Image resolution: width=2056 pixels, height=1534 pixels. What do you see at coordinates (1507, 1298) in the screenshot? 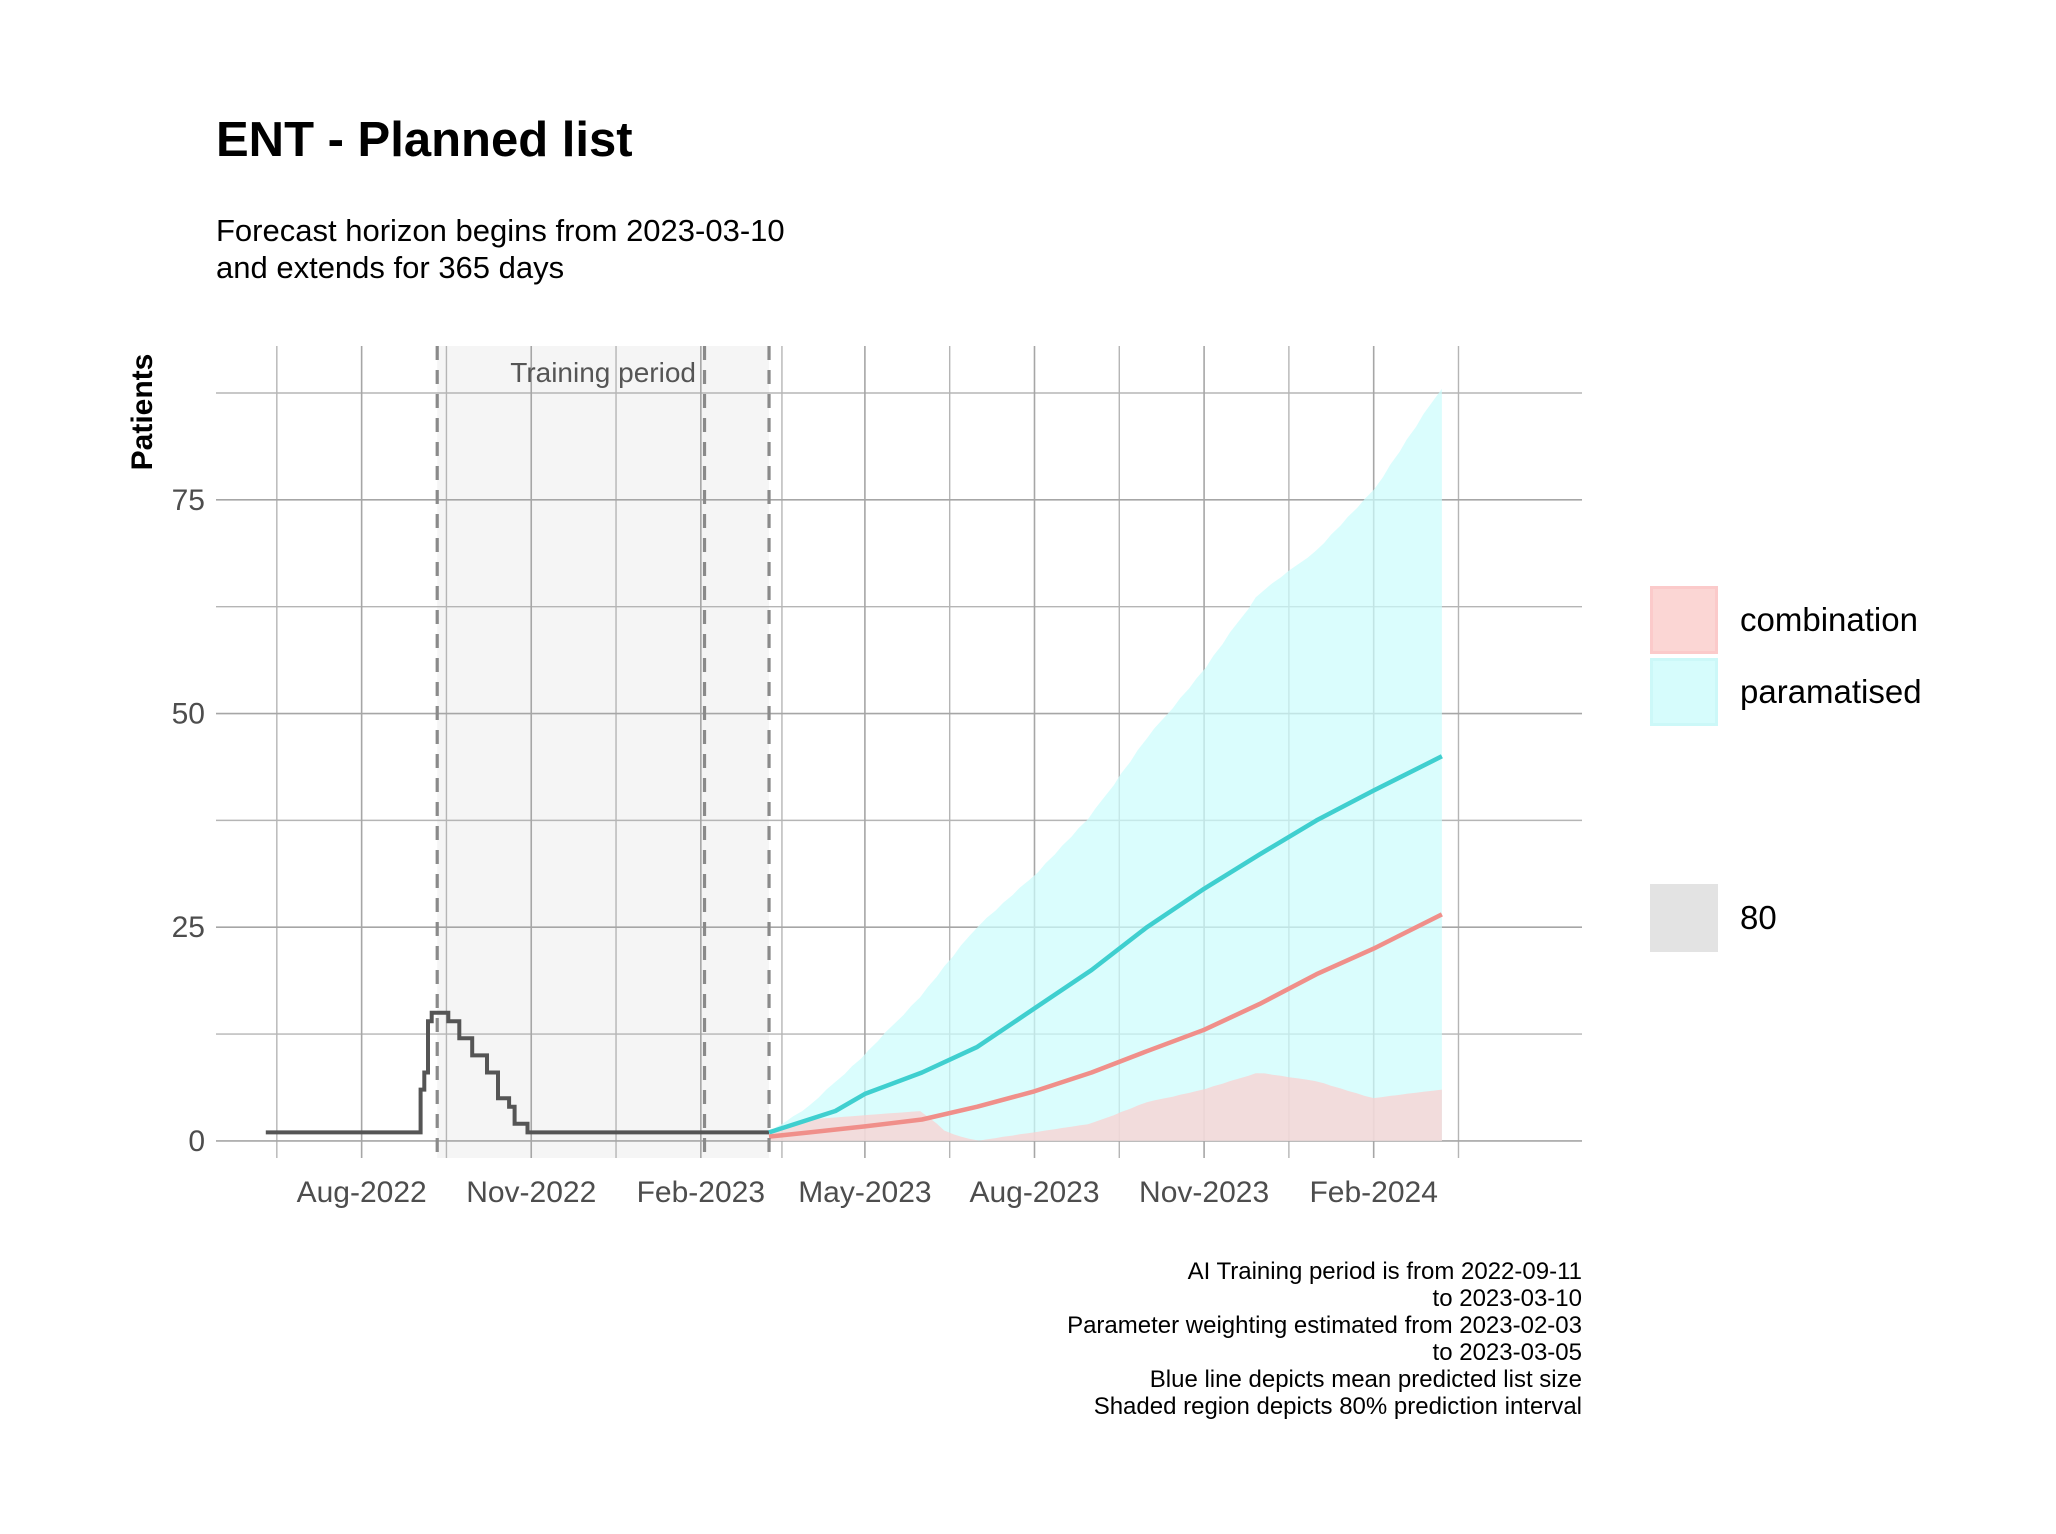
I see `caption-line: to 2023-03-10` at bounding box center [1507, 1298].